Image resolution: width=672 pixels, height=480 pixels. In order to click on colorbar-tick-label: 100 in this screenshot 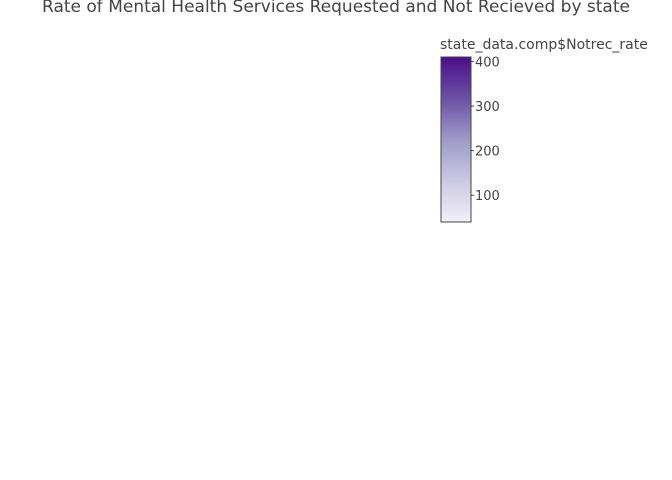, I will do `click(487, 196)`.